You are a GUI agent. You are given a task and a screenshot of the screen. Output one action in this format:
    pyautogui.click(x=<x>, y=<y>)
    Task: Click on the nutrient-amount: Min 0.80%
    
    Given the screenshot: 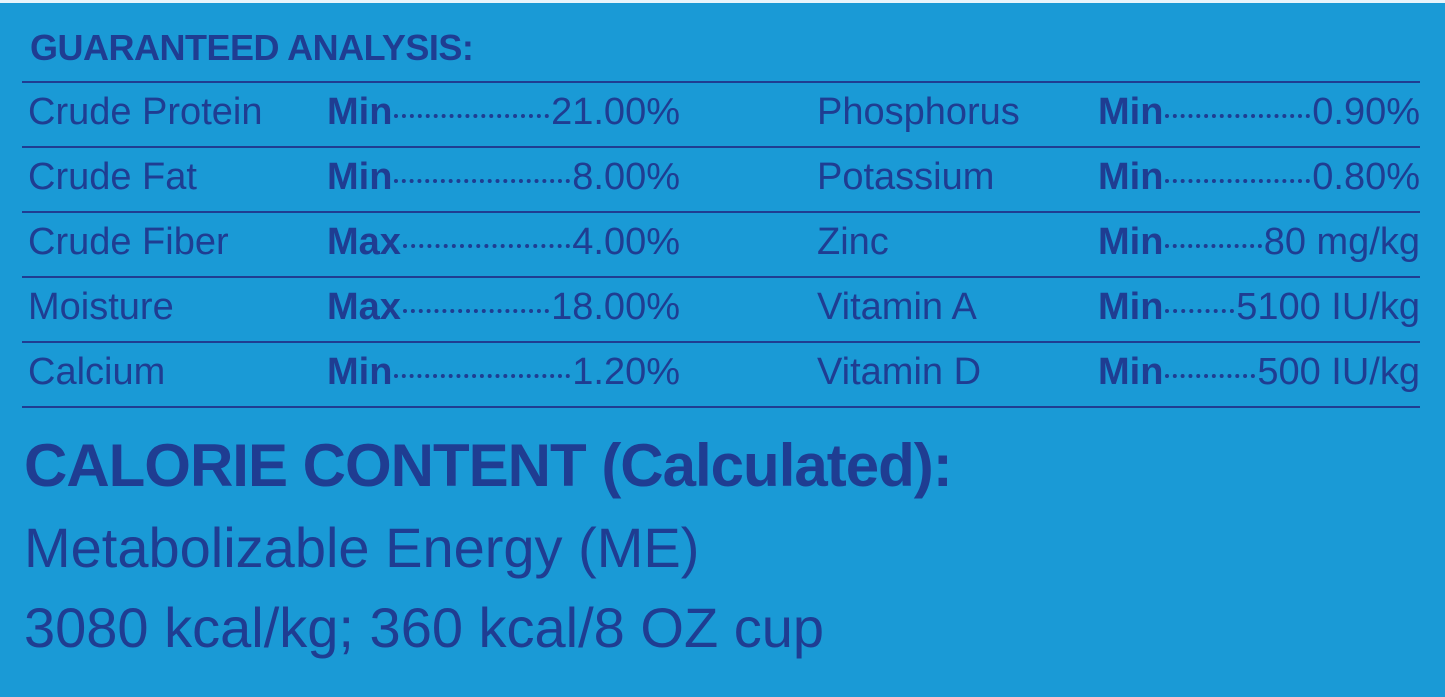 What is the action you would take?
    pyautogui.click(x=1259, y=177)
    